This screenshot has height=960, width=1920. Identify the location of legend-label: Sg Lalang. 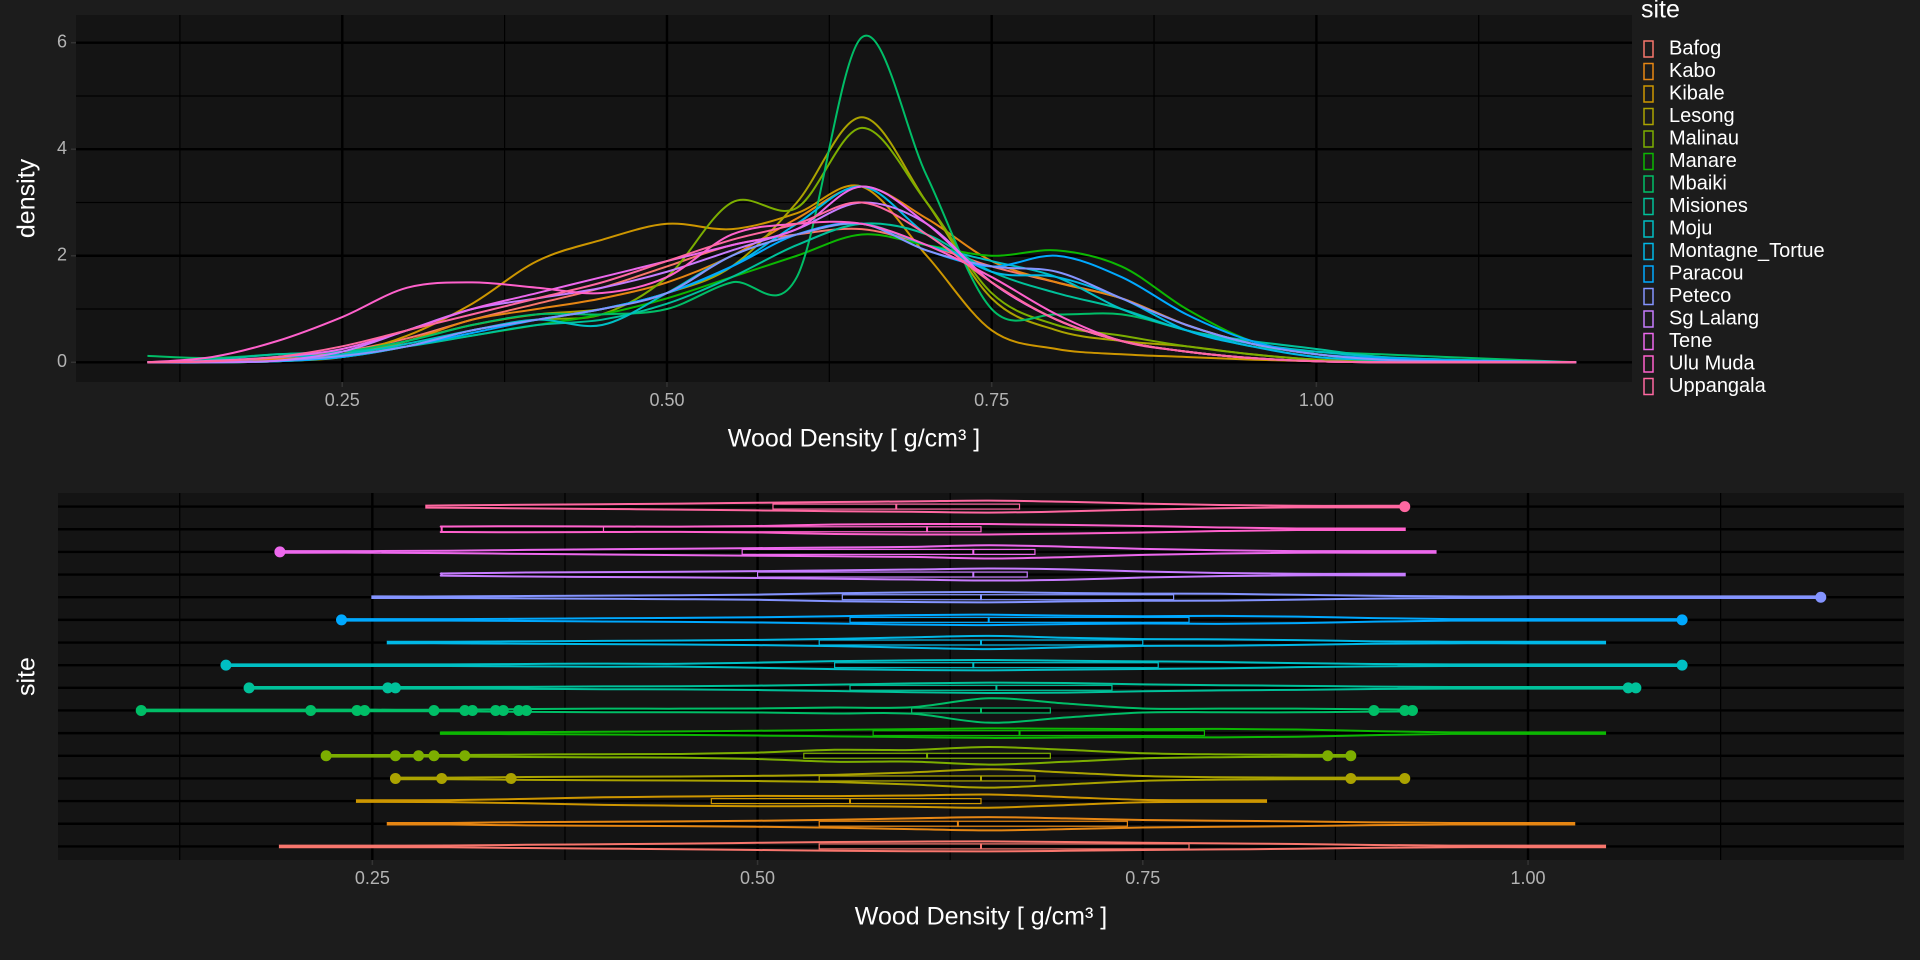
(1714, 318).